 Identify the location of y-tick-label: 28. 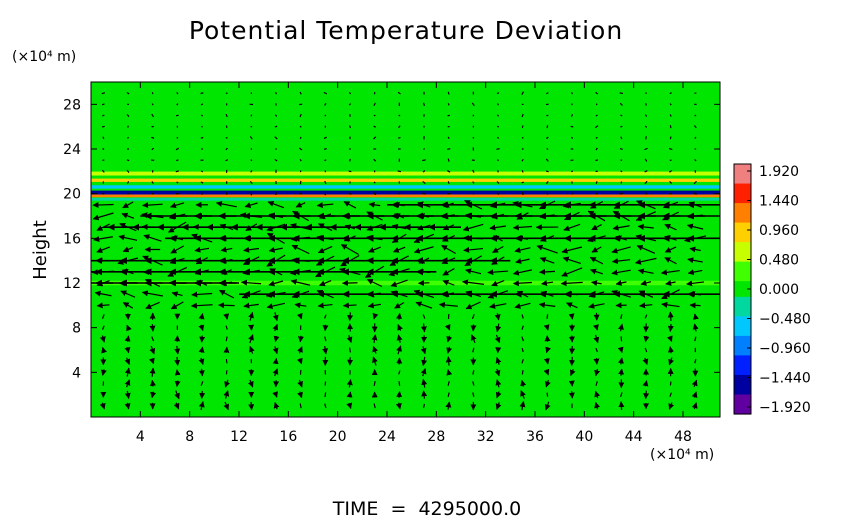
(72, 105).